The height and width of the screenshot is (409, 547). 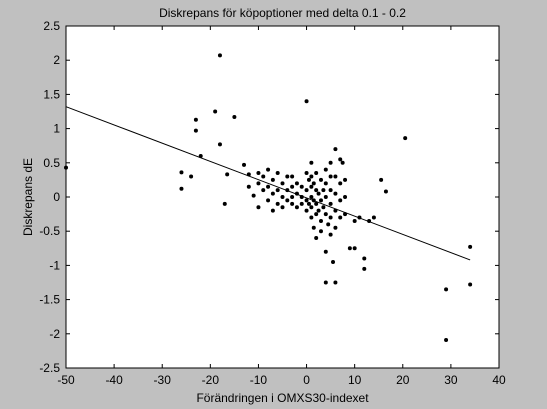 I want to click on y-tick-label: 0.5, so click(x=51, y=163).